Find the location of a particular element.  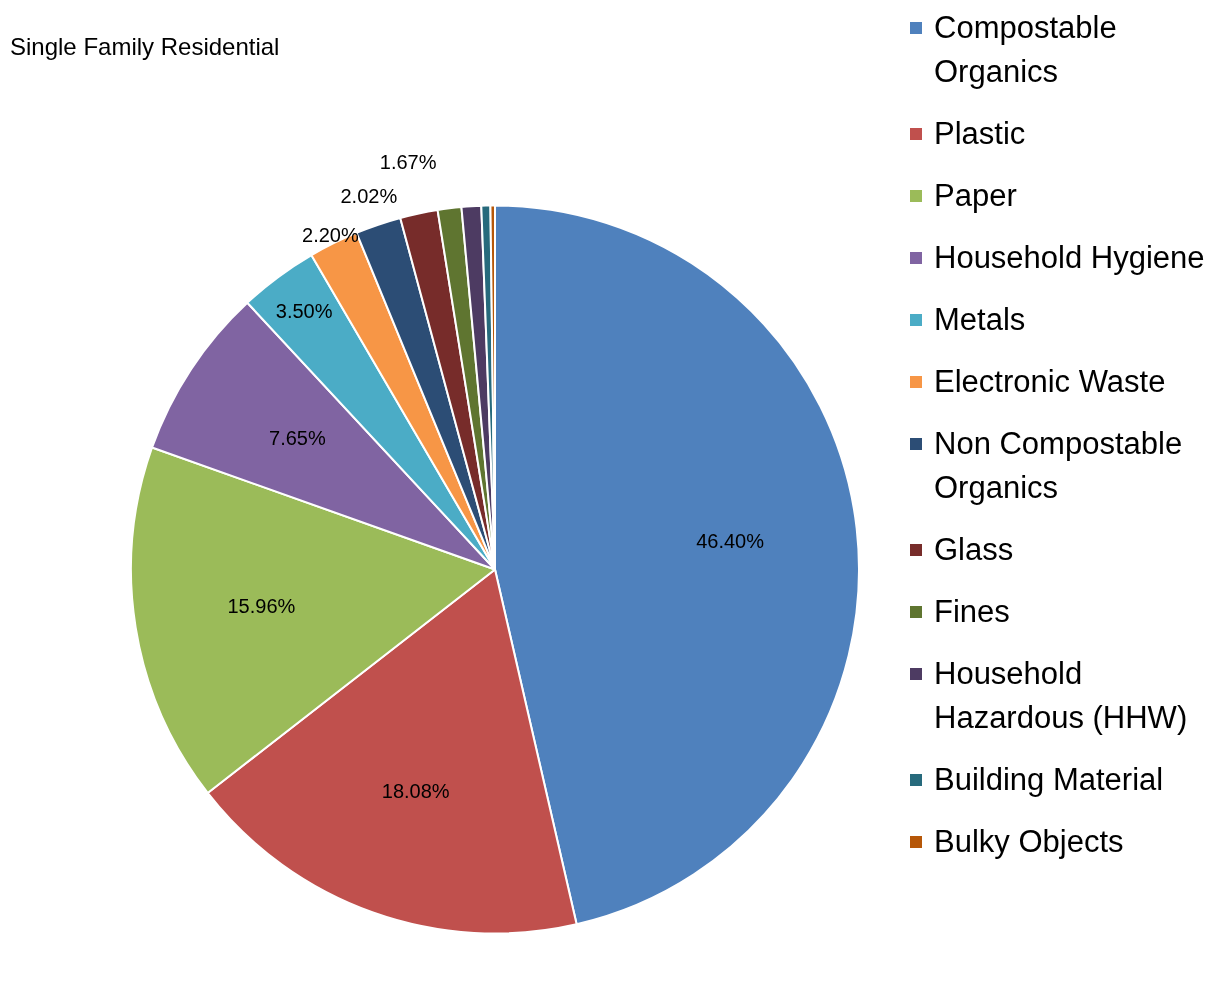

legend-label: Paper is located at coordinates (975, 196).